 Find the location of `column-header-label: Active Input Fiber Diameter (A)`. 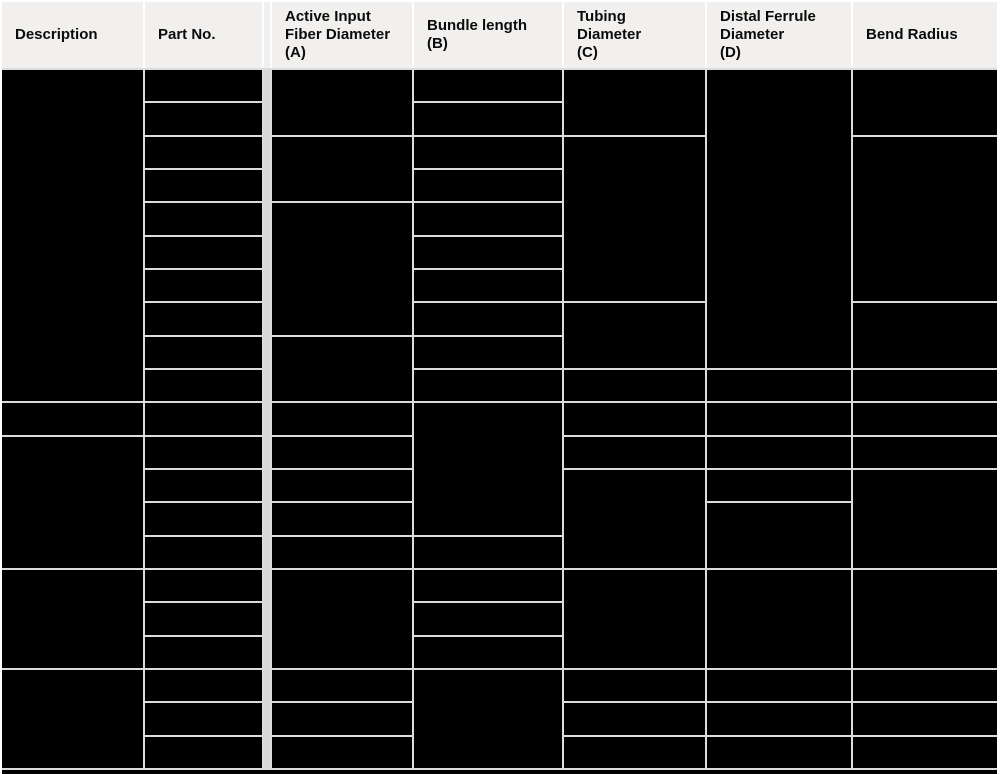

column-header-label: Active Input Fiber Diameter (A) is located at coordinates (338, 34).